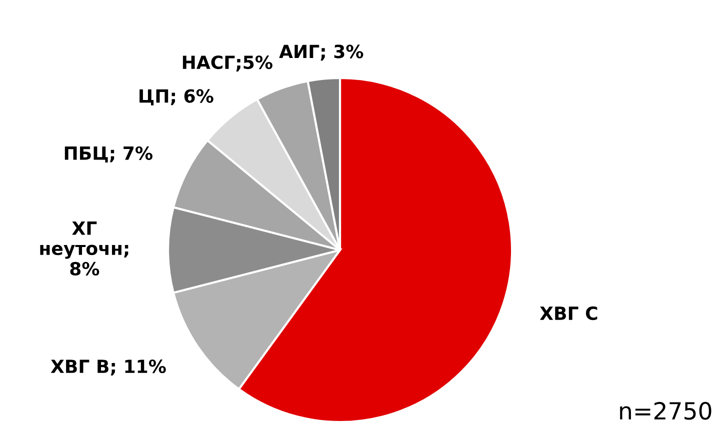 The width and height of the screenshot is (720, 433). Describe the element at coordinates (177, 97) in the screenshot. I see `slice-label: ЦП; 6%` at that location.